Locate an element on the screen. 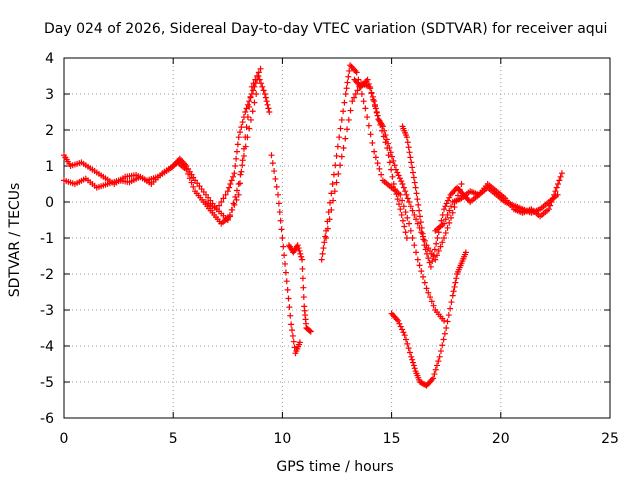 Image resolution: width=640 pixels, height=480 pixels. y-tick-label: 4 is located at coordinates (49, 59).